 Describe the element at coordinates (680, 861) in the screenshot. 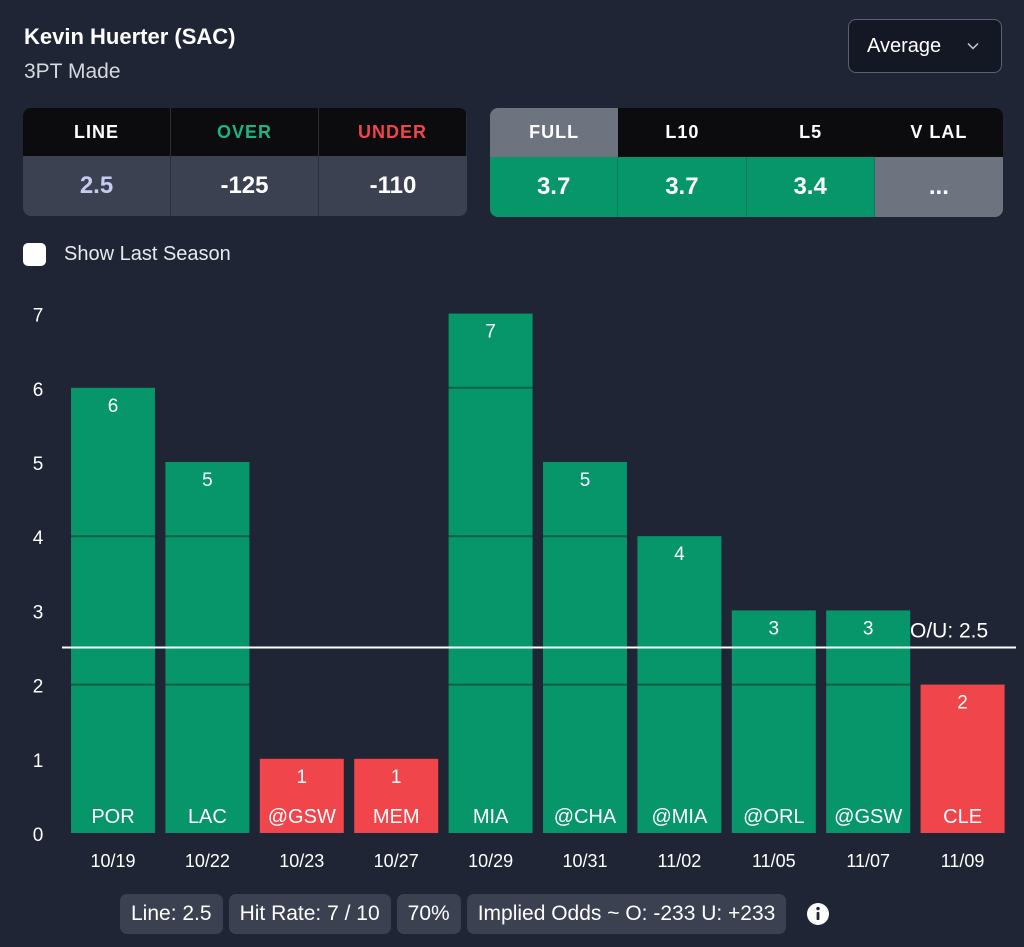

I see `x-tick-label: 11/02` at that location.